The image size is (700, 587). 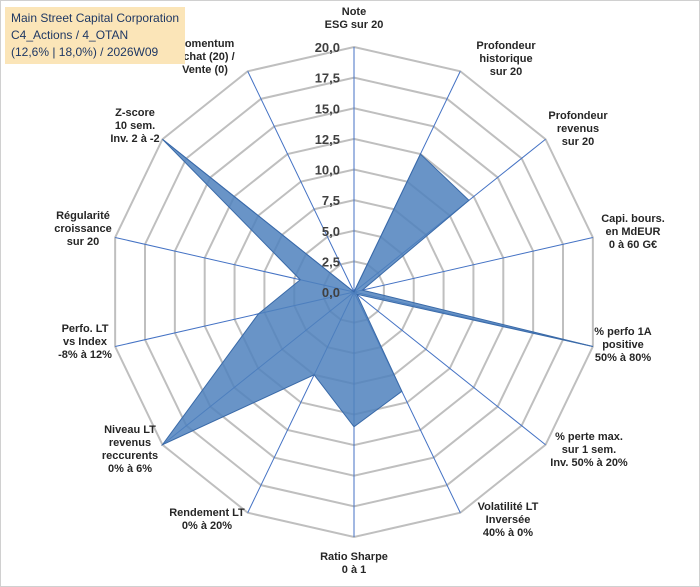 I want to click on axis-label-8: Rendement LT 0% à 20%, so click(x=207, y=519).